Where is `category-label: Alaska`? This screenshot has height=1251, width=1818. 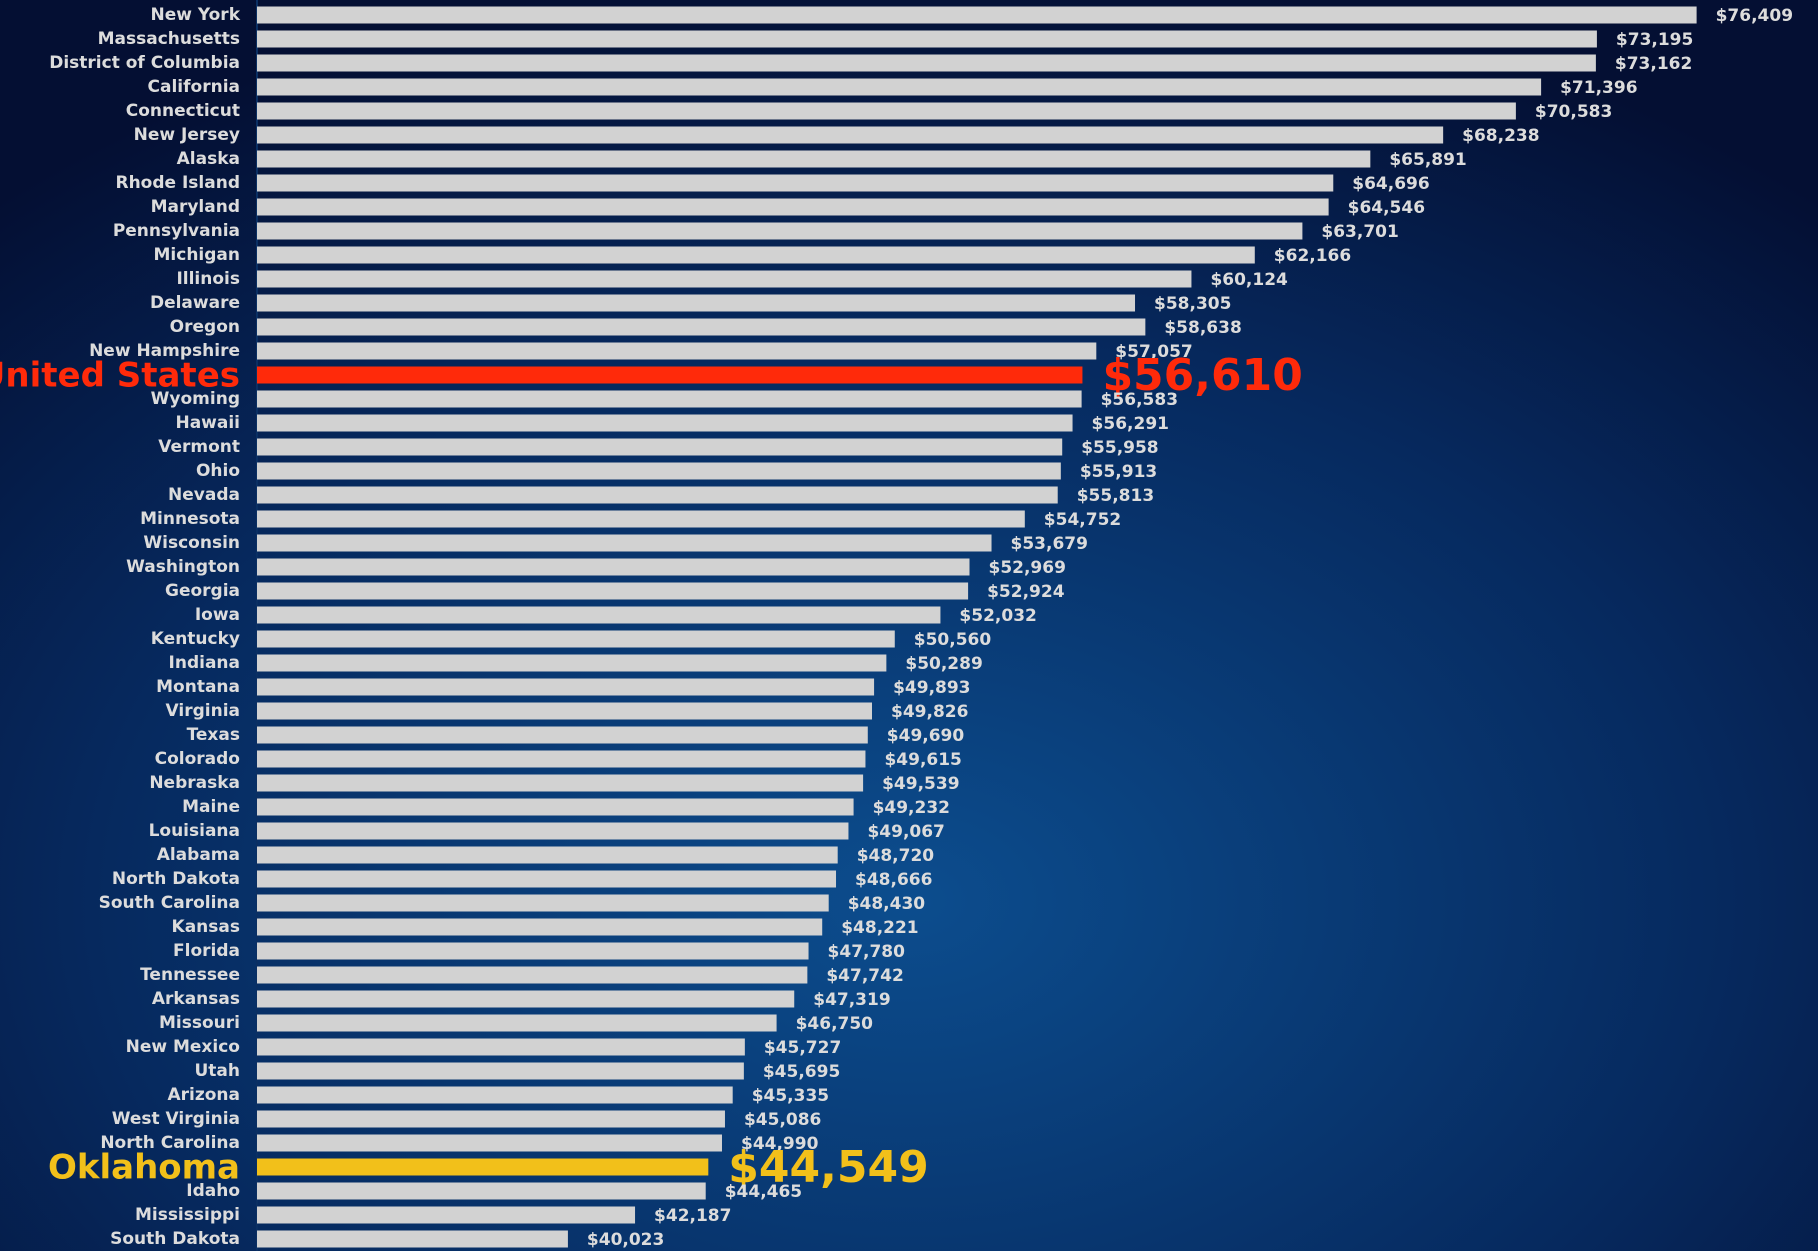
category-label: Alaska is located at coordinates (208, 159).